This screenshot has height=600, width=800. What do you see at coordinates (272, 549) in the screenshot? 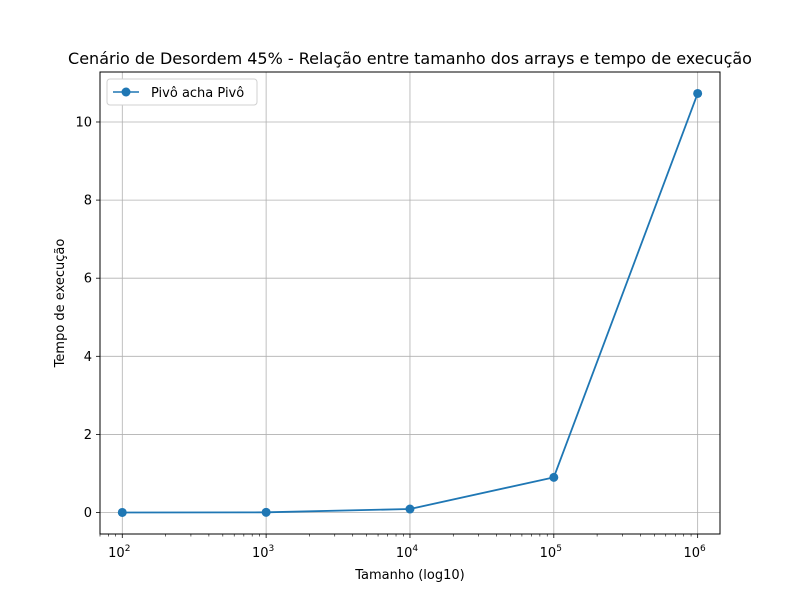
I see `x-tick-exponent: 3` at bounding box center [272, 549].